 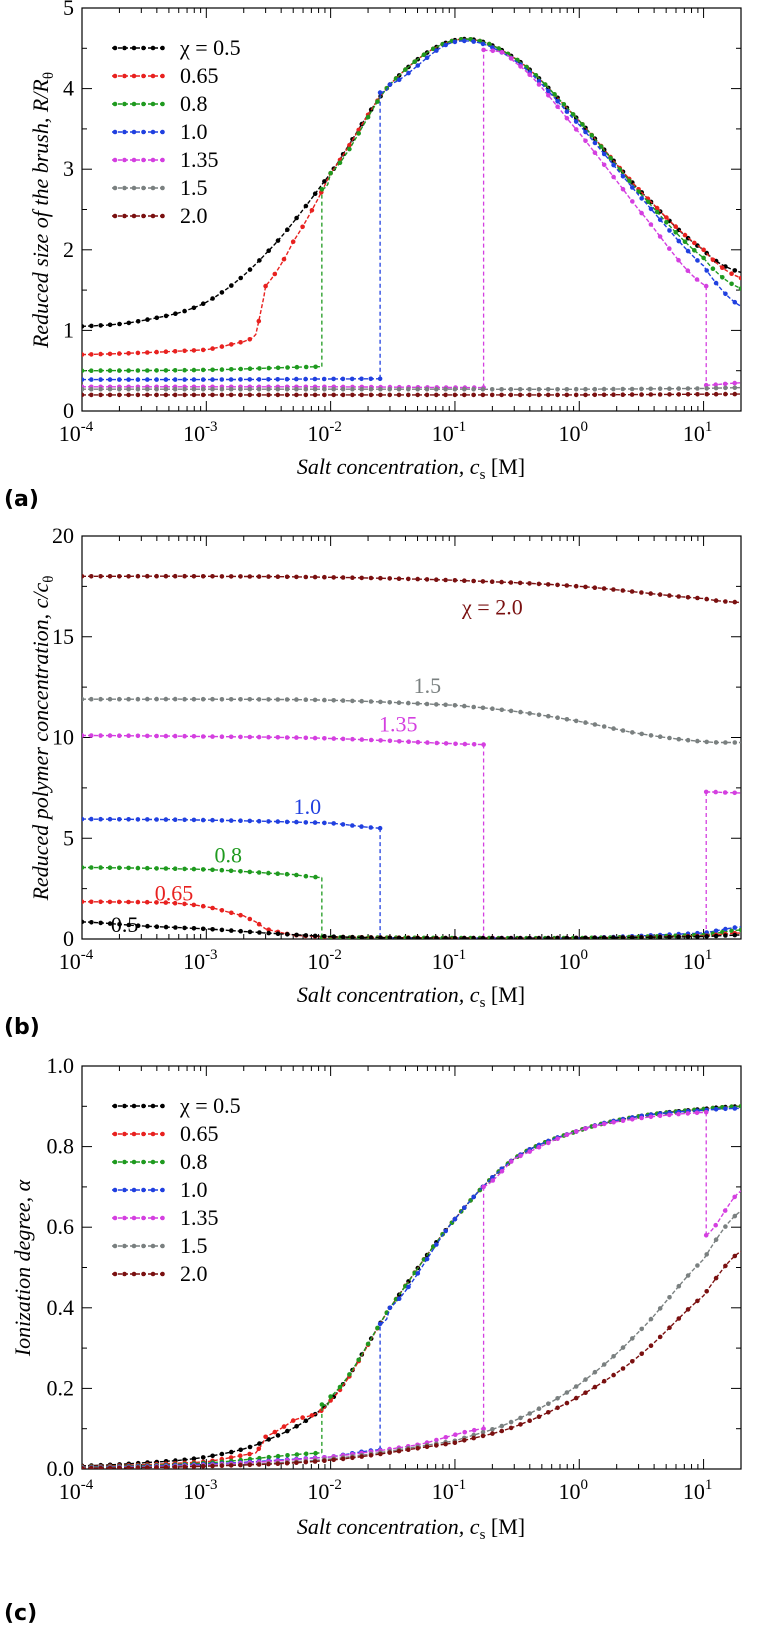 What do you see at coordinates (308, 806) in the screenshot?
I see `inline-label: 1.0` at bounding box center [308, 806].